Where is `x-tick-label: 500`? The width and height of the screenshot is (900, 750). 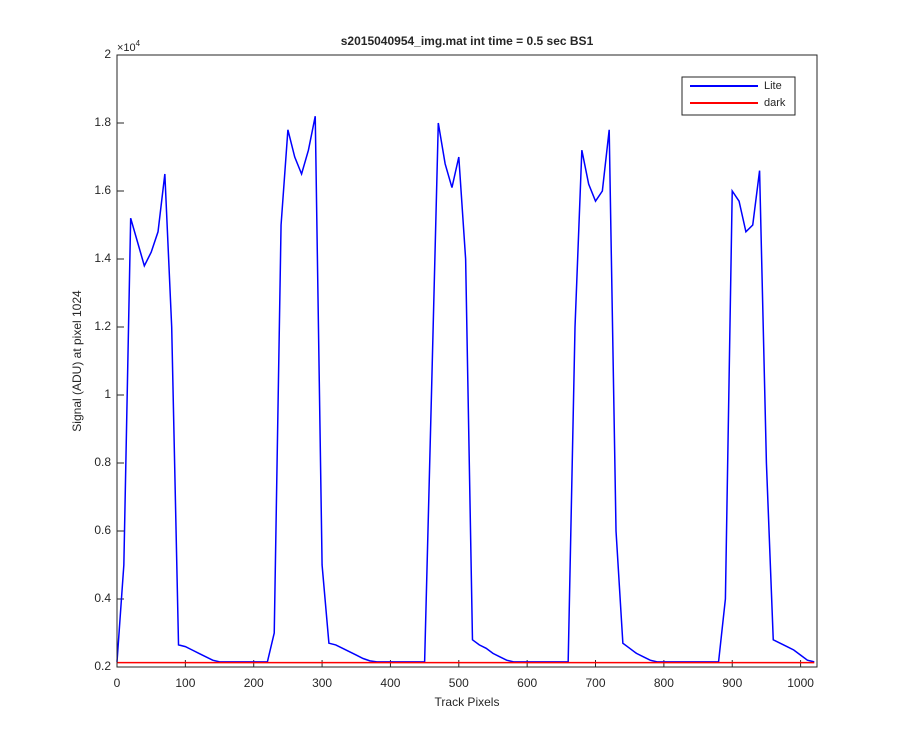 x-tick-label: 500 is located at coordinates (459, 683).